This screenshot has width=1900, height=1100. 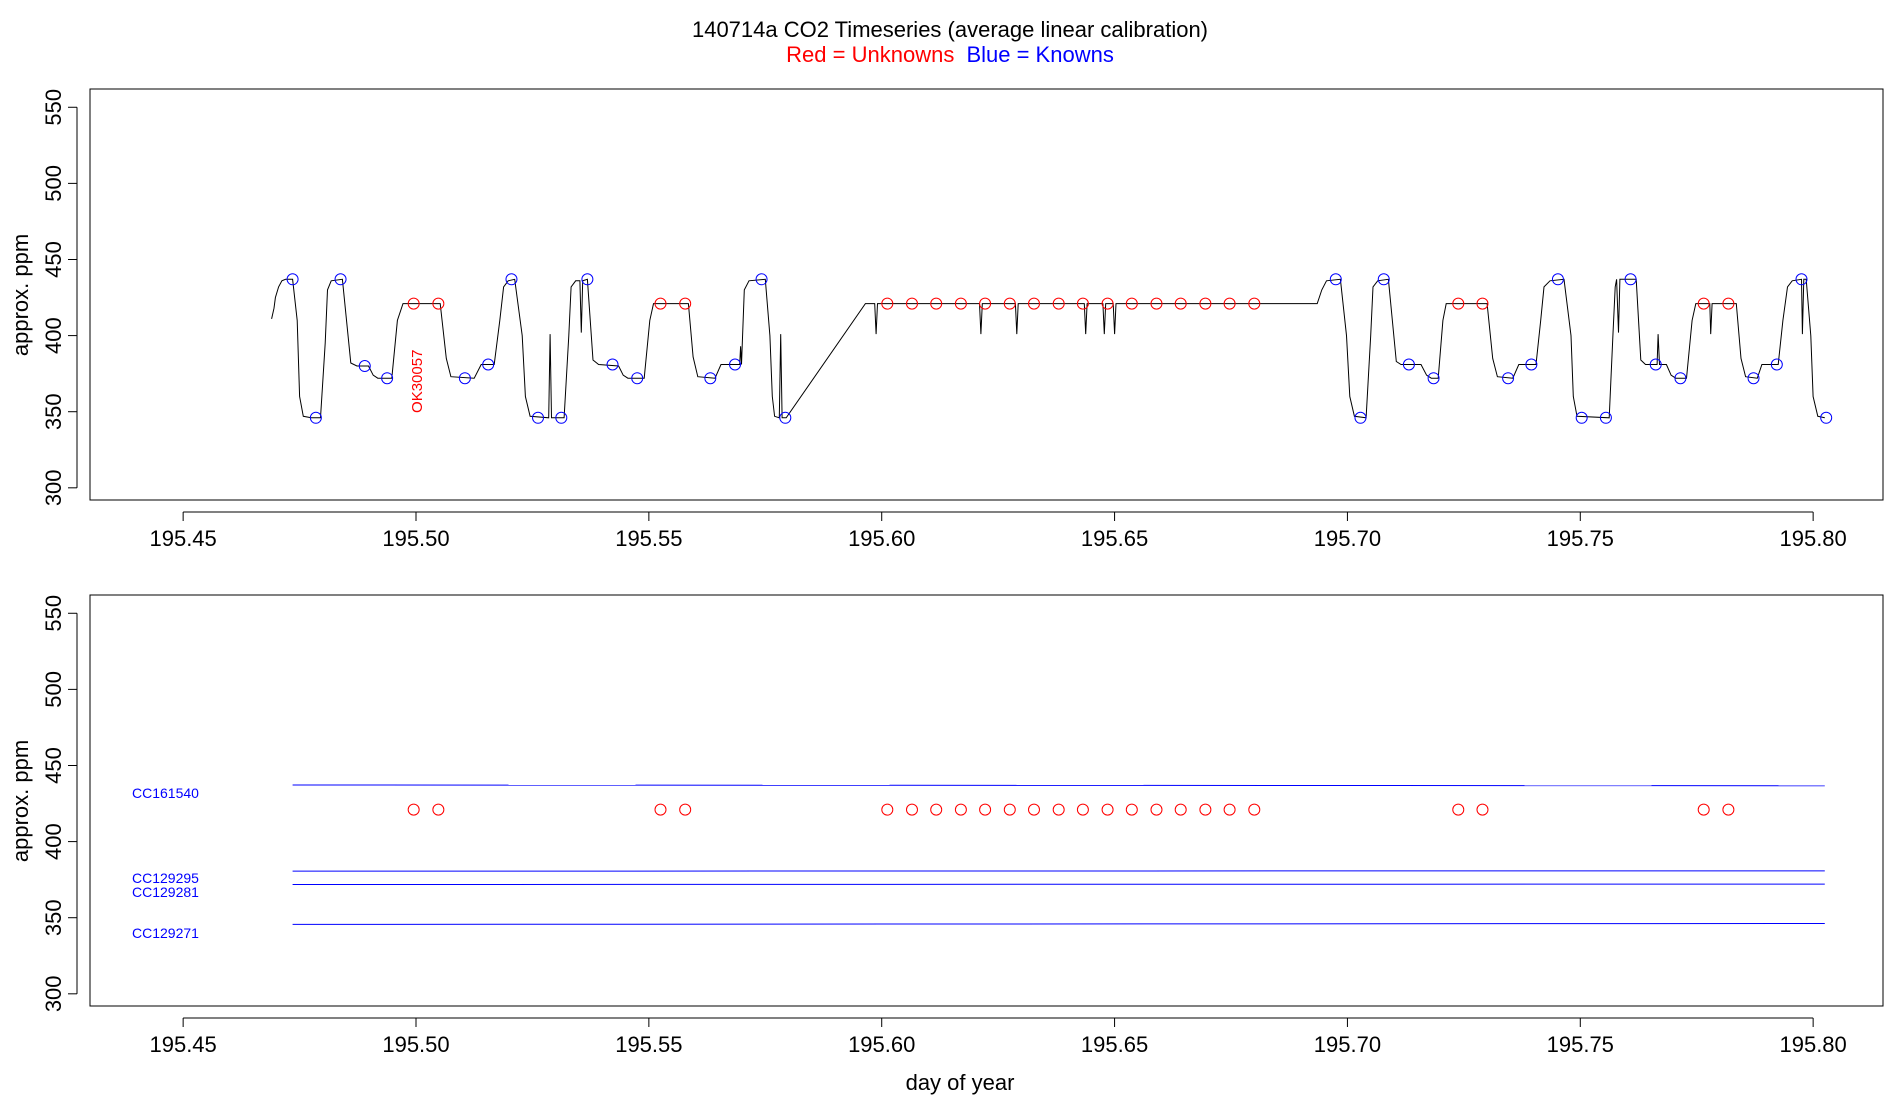 I want to click on top-y-tick-label: 300, so click(x=53, y=487).